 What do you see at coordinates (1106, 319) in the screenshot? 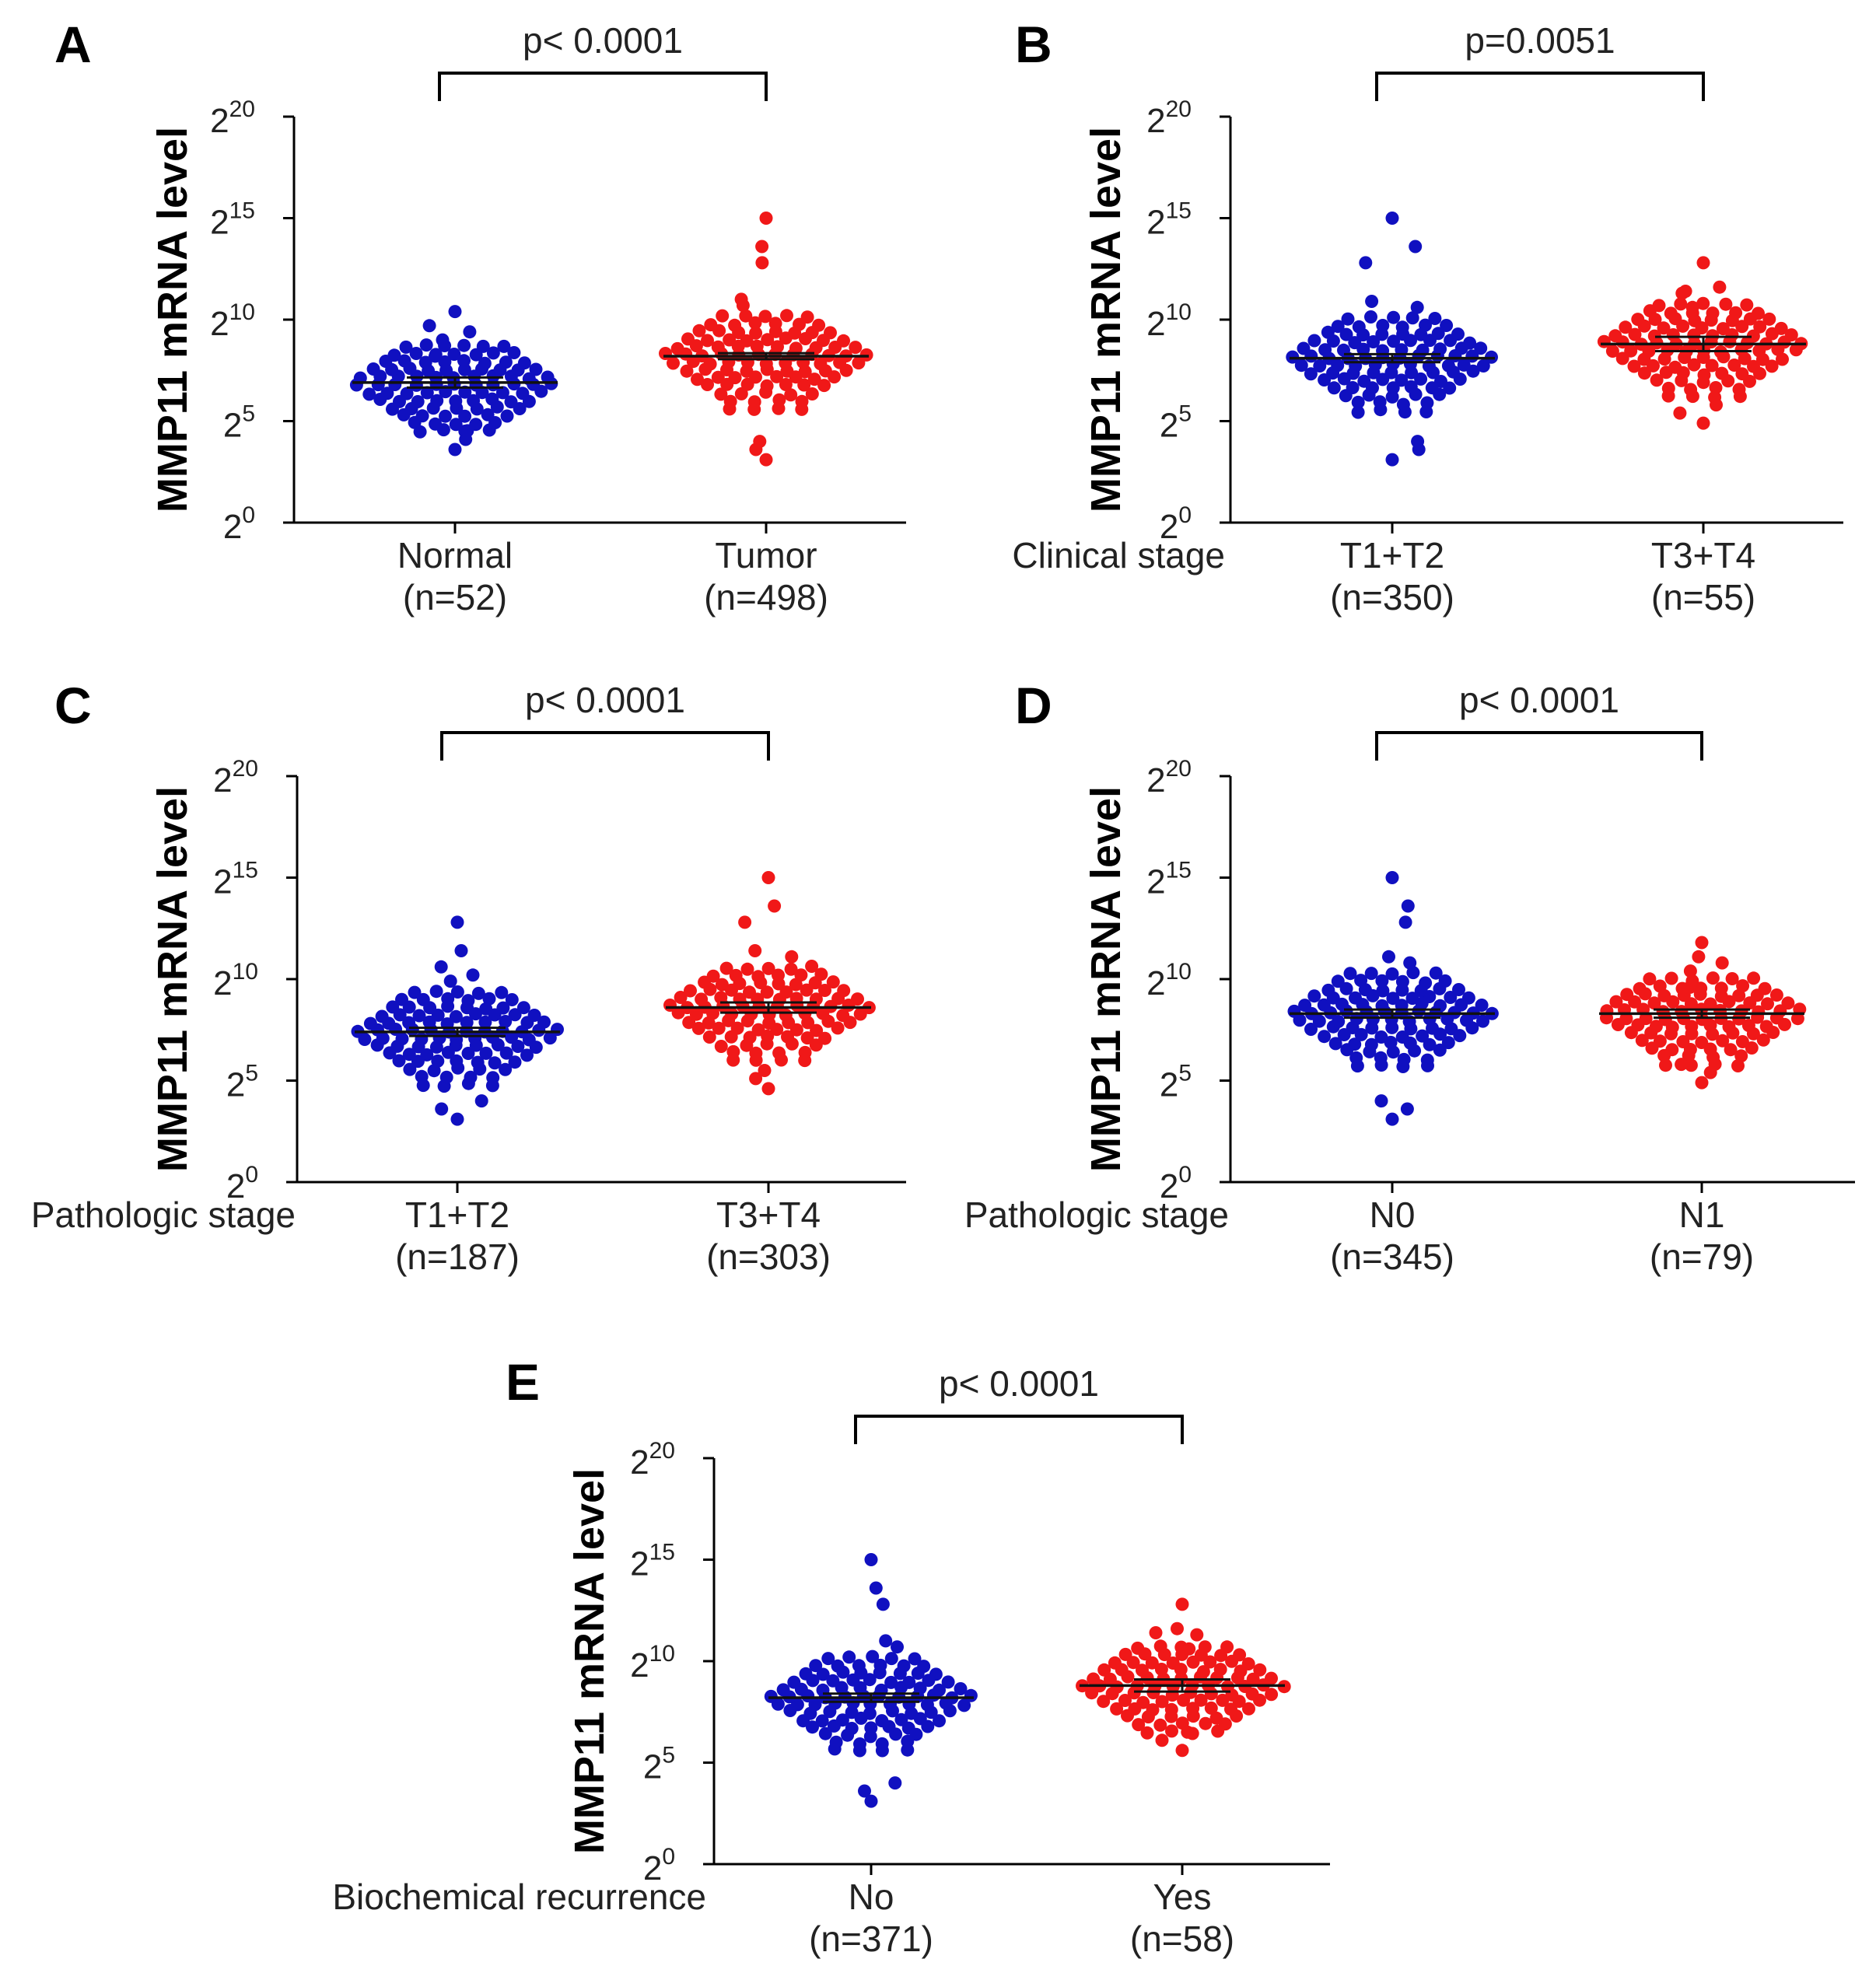
I see `y-axis-label: MMP11 mRNA level` at bounding box center [1106, 319].